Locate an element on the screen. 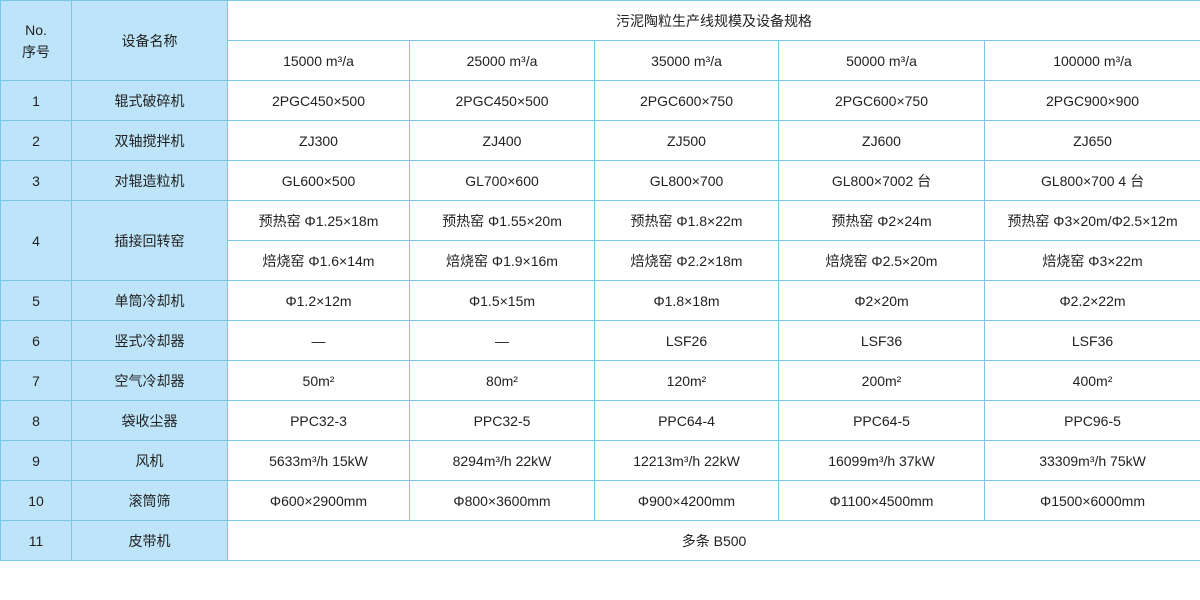 The height and width of the screenshot is (600, 1200). spec-cell: Φ600×2900mm is located at coordinates (318, 500).